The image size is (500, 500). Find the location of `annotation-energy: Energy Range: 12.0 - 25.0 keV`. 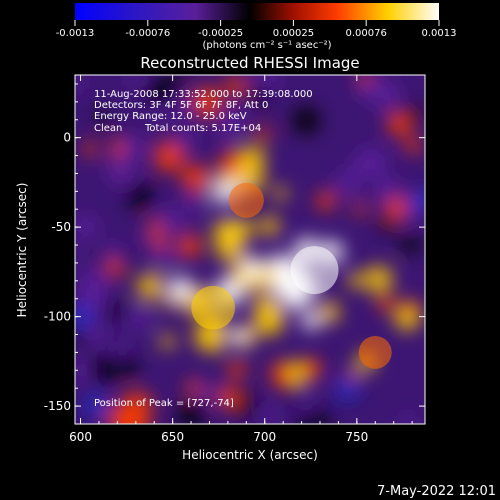

annotation-energy: Energy Range: 12.0 - 25.0 keV is located at coordinates (170, 116).